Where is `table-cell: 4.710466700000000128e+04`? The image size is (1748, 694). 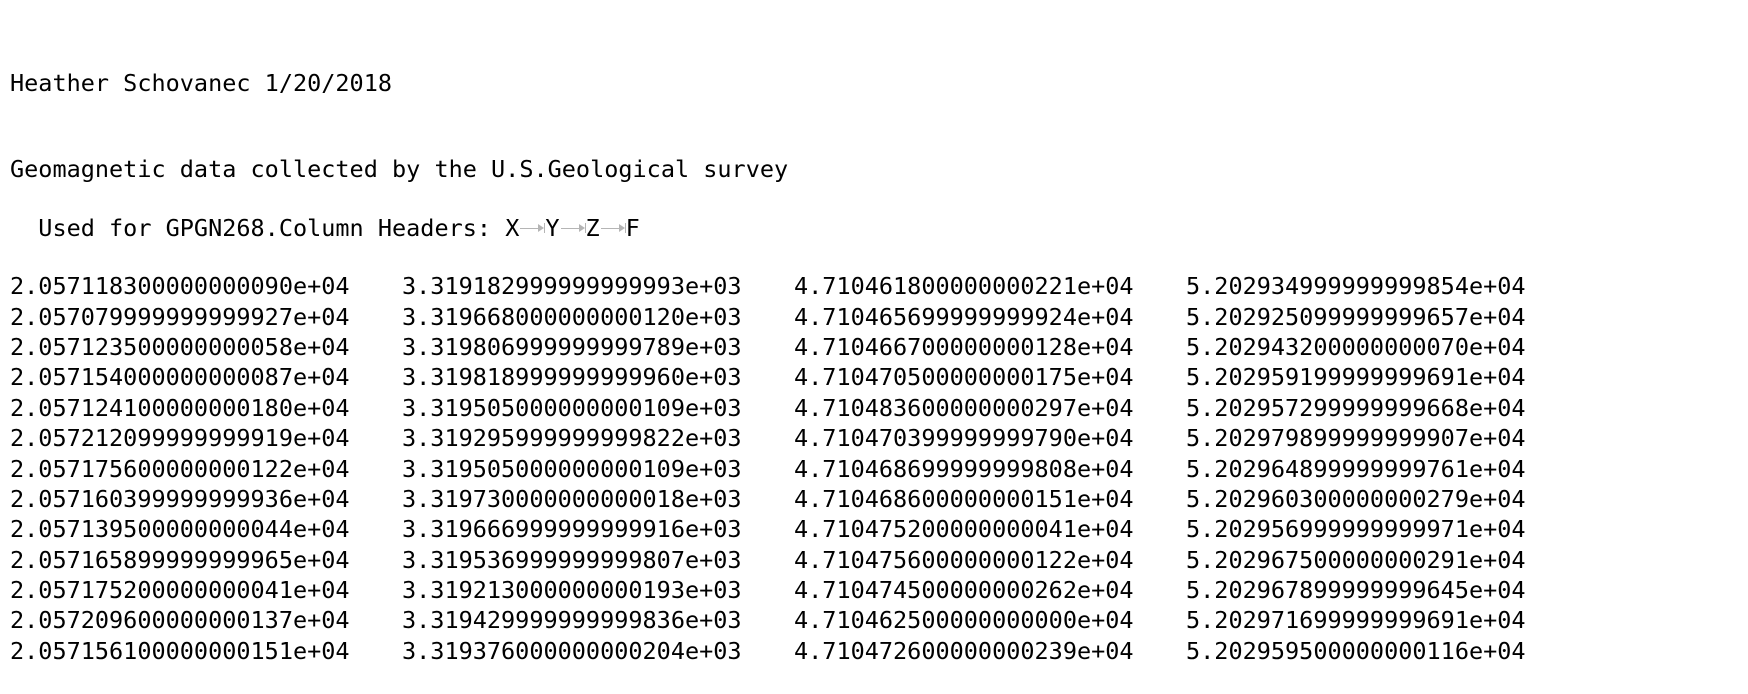
table-cell: 4.710466700000000128e+04 is located at coordinates (964, 346).